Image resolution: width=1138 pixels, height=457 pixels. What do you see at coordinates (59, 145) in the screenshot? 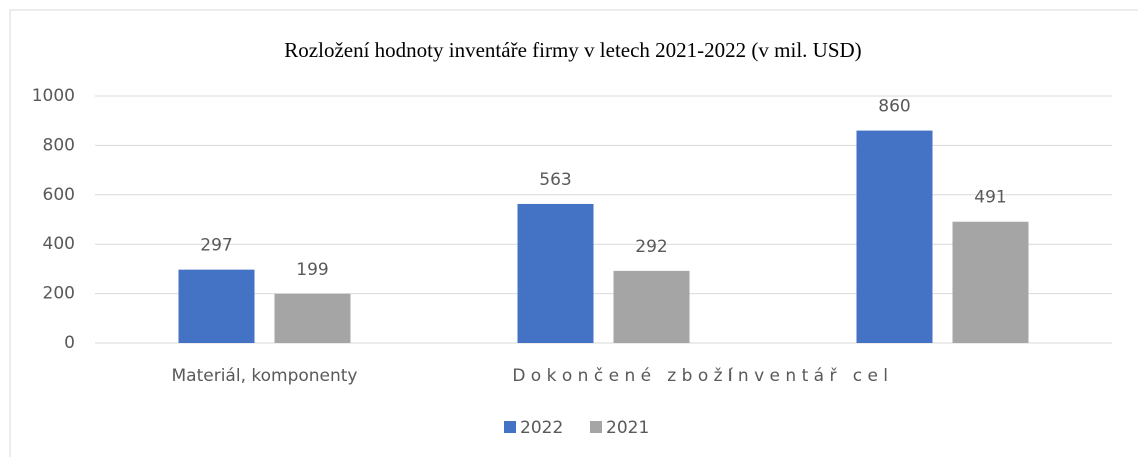
I see `y-tick-label: 800` at bounding box center [59, 145].